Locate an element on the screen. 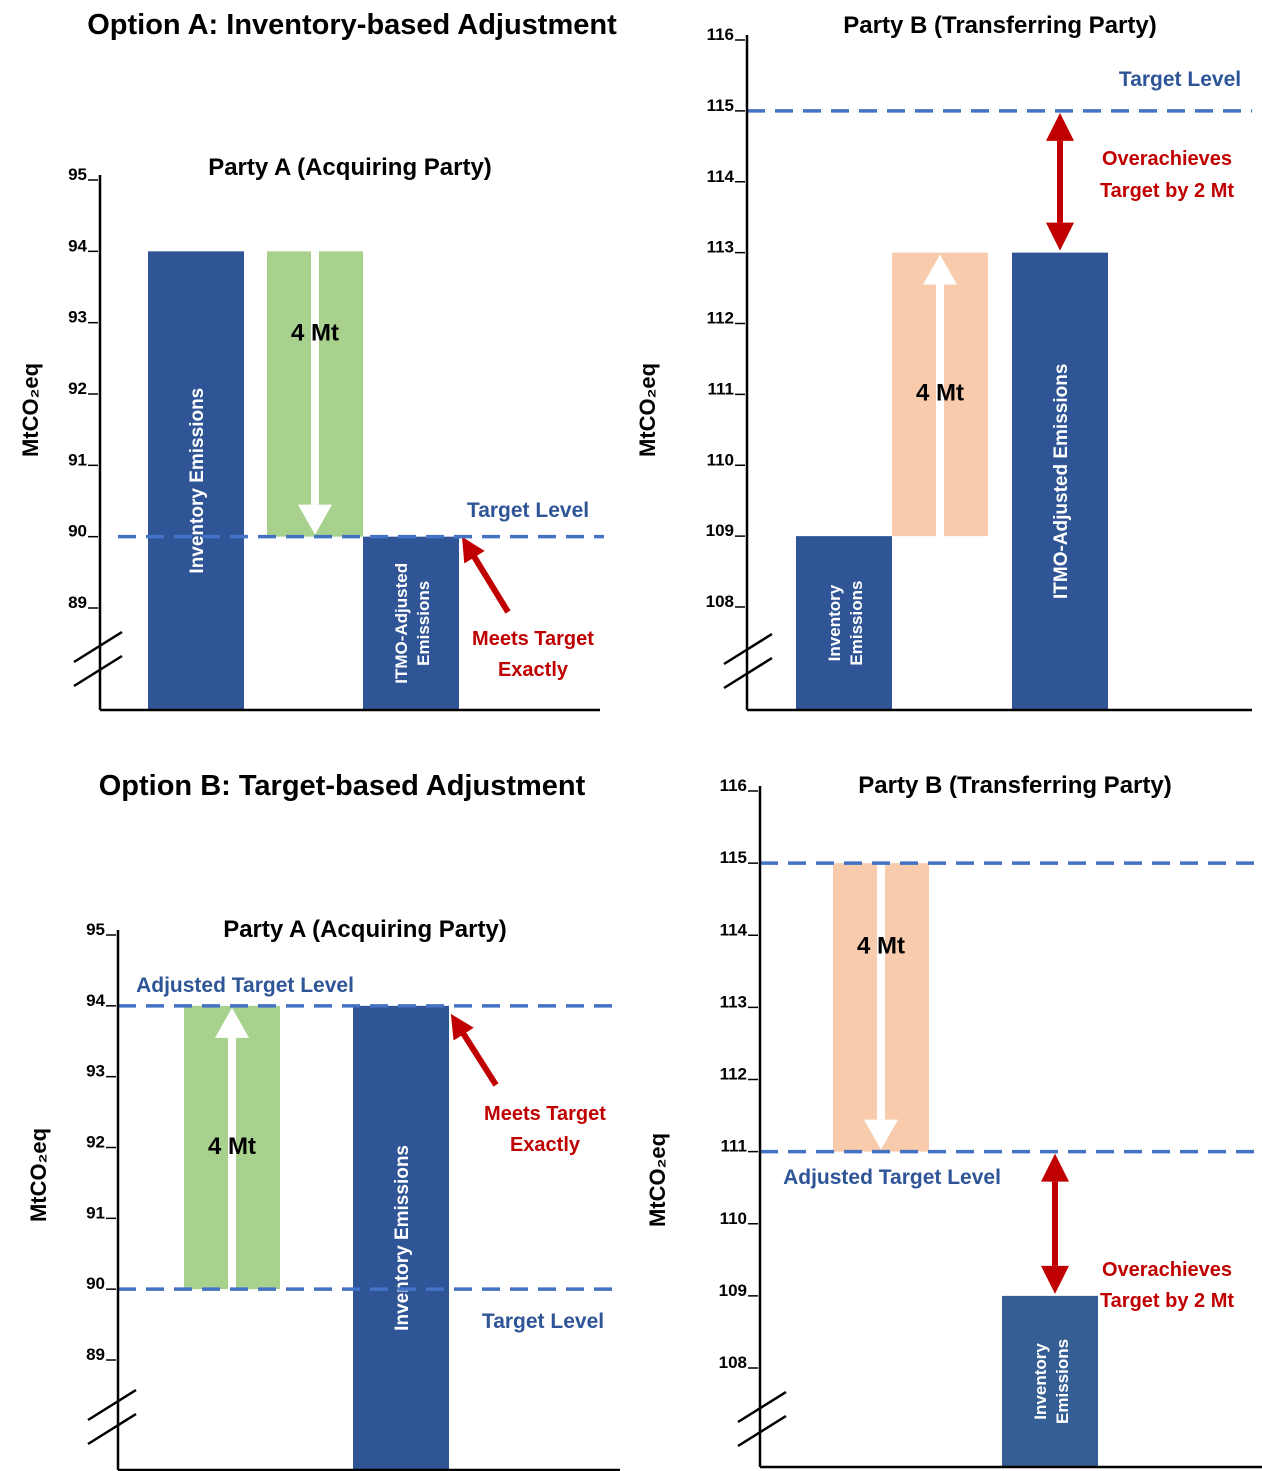 The height and width of the screenshot is (1471, 1262). option-a-title: Option A: Inventory-based Adjustment is located at coordinates (352, 25).